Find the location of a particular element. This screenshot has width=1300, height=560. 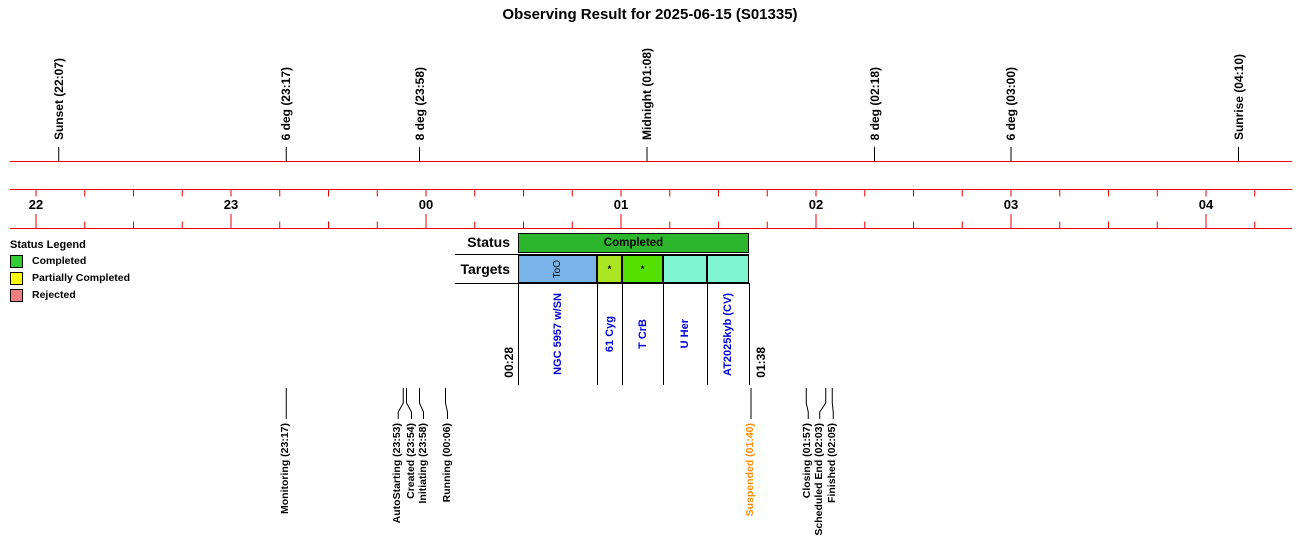

window-start-time: 00:28 is located at coordinates (509, 362).